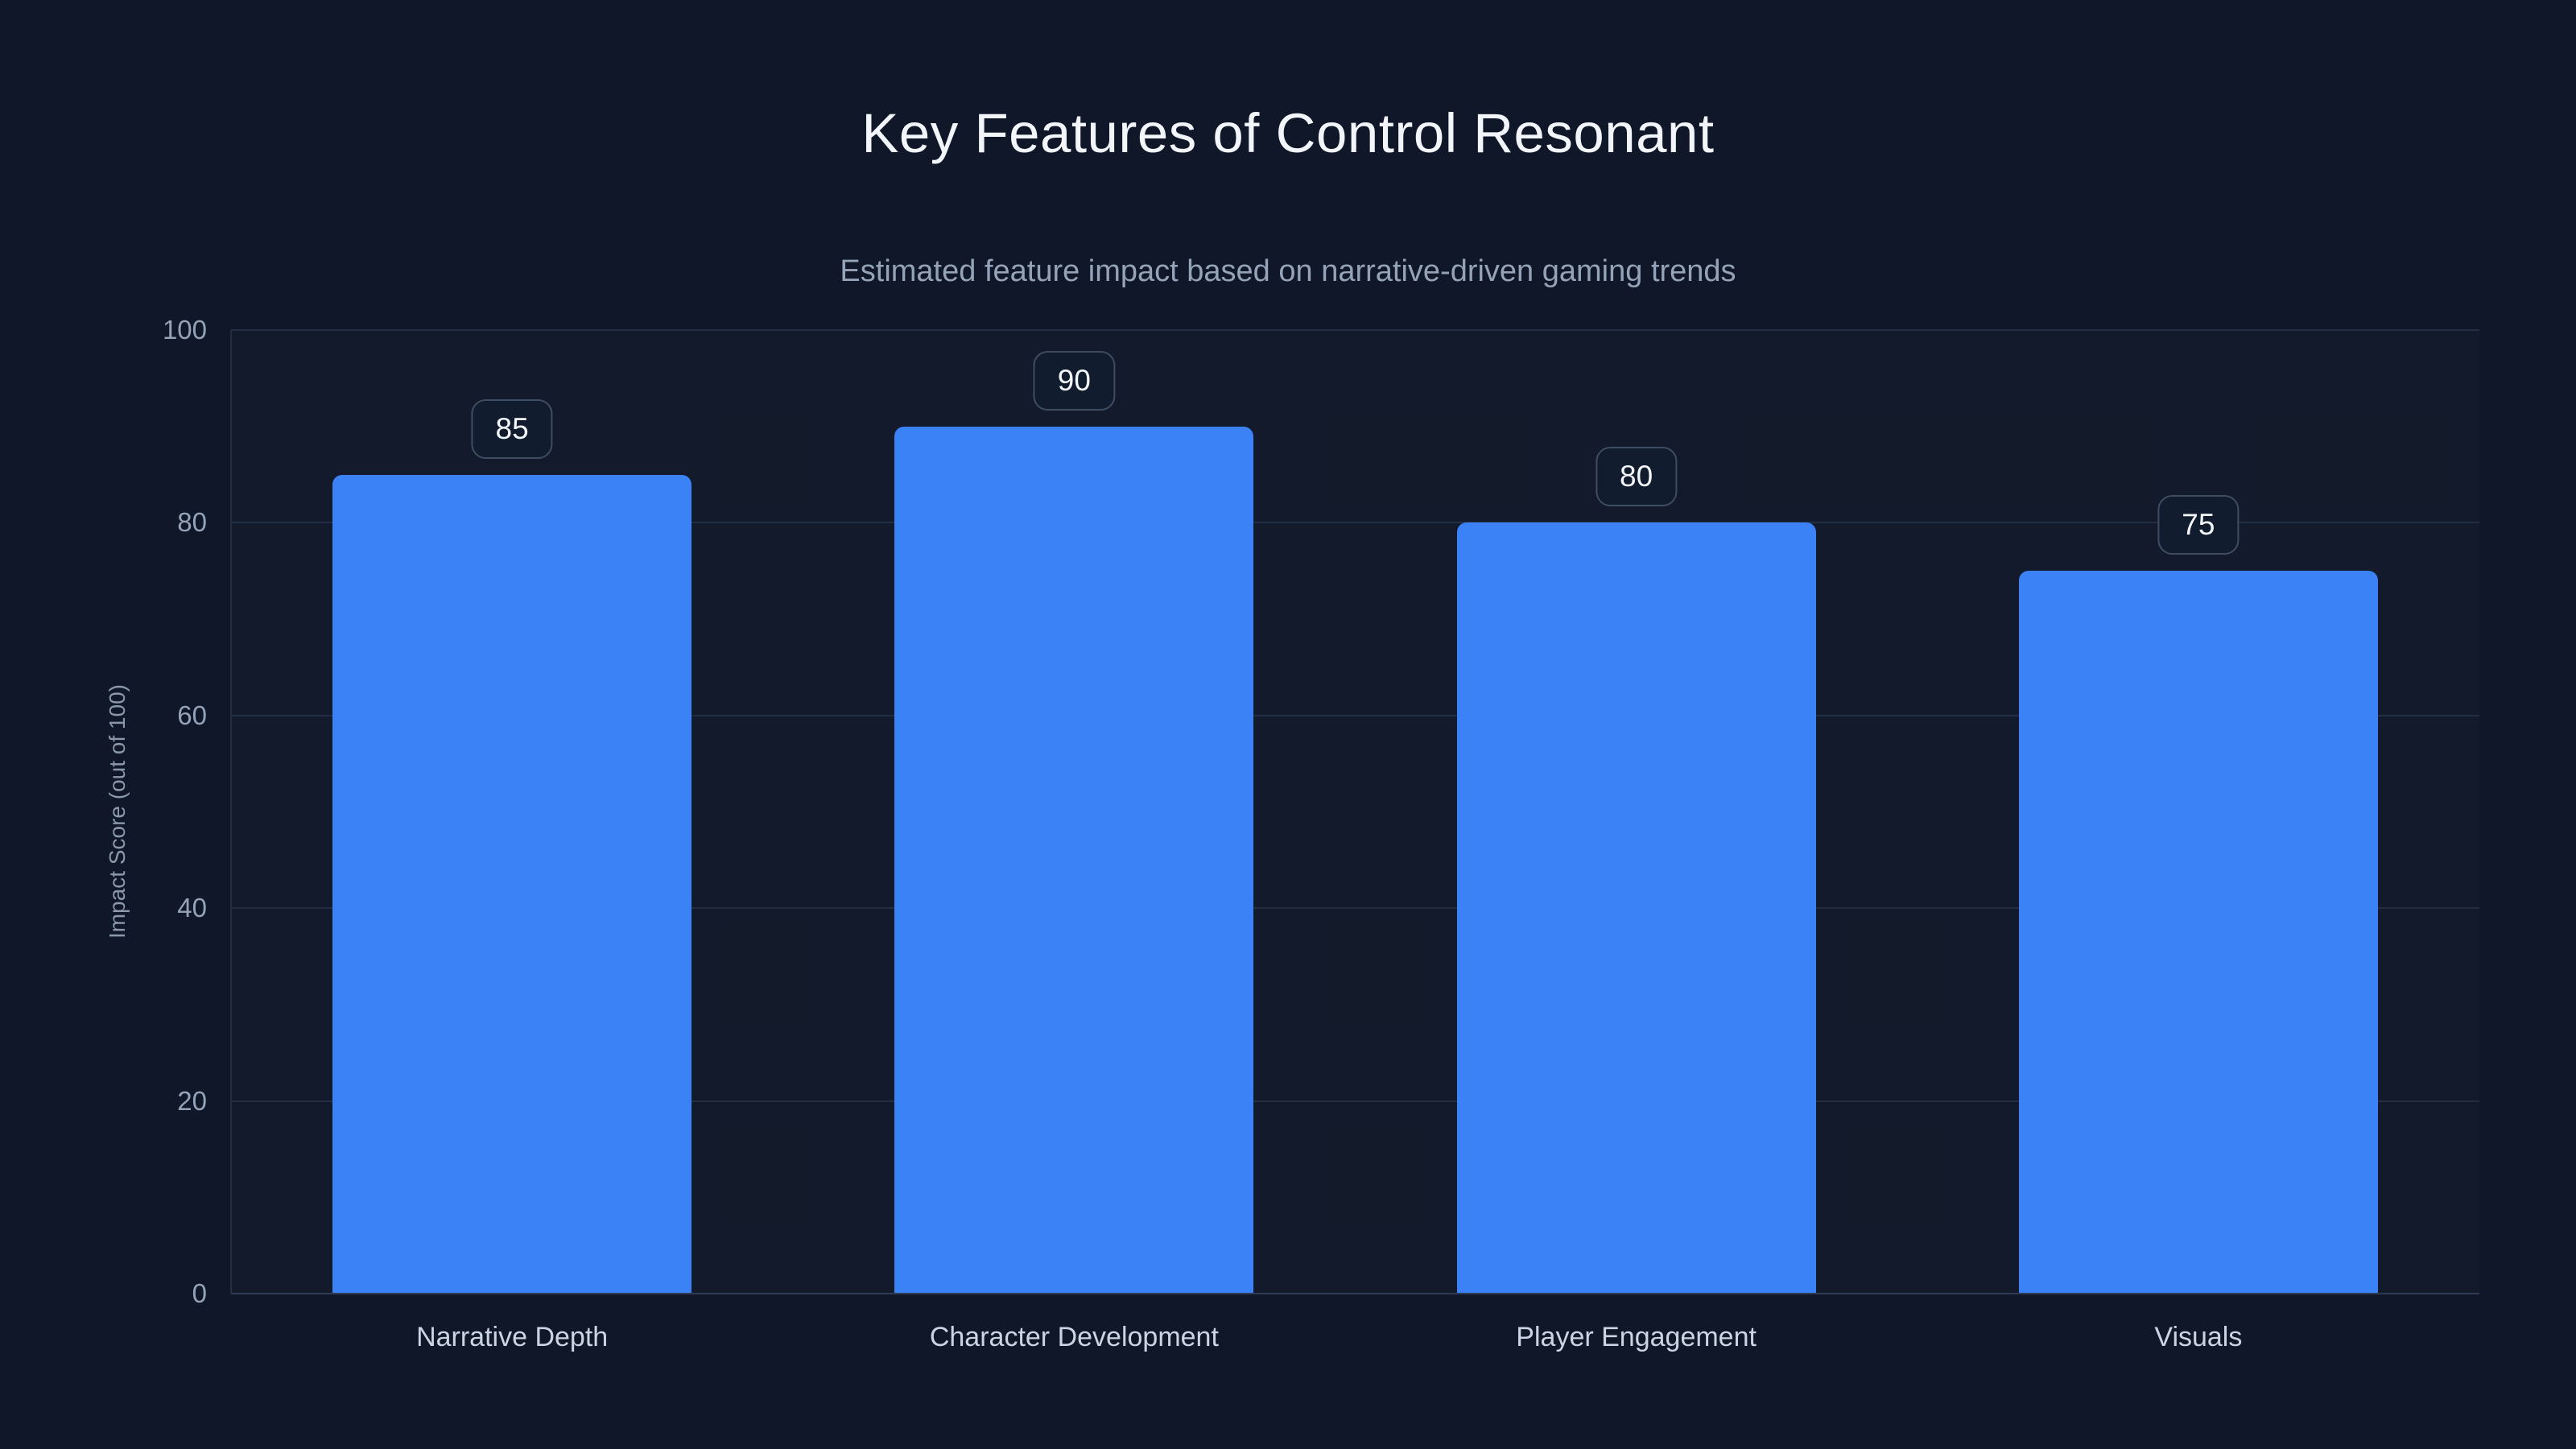 The image size is (2576, 1449). Describe the element at coordinates (512, 1337) in the screenshot. I see `x-axis-label-narrative-depth: Narrative Depth` at that location.